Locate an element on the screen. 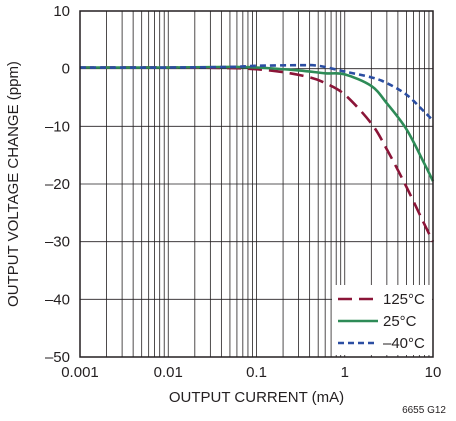 The image size is (456, 421). x-tick-label: 10 is located at coordinates (433, 372).